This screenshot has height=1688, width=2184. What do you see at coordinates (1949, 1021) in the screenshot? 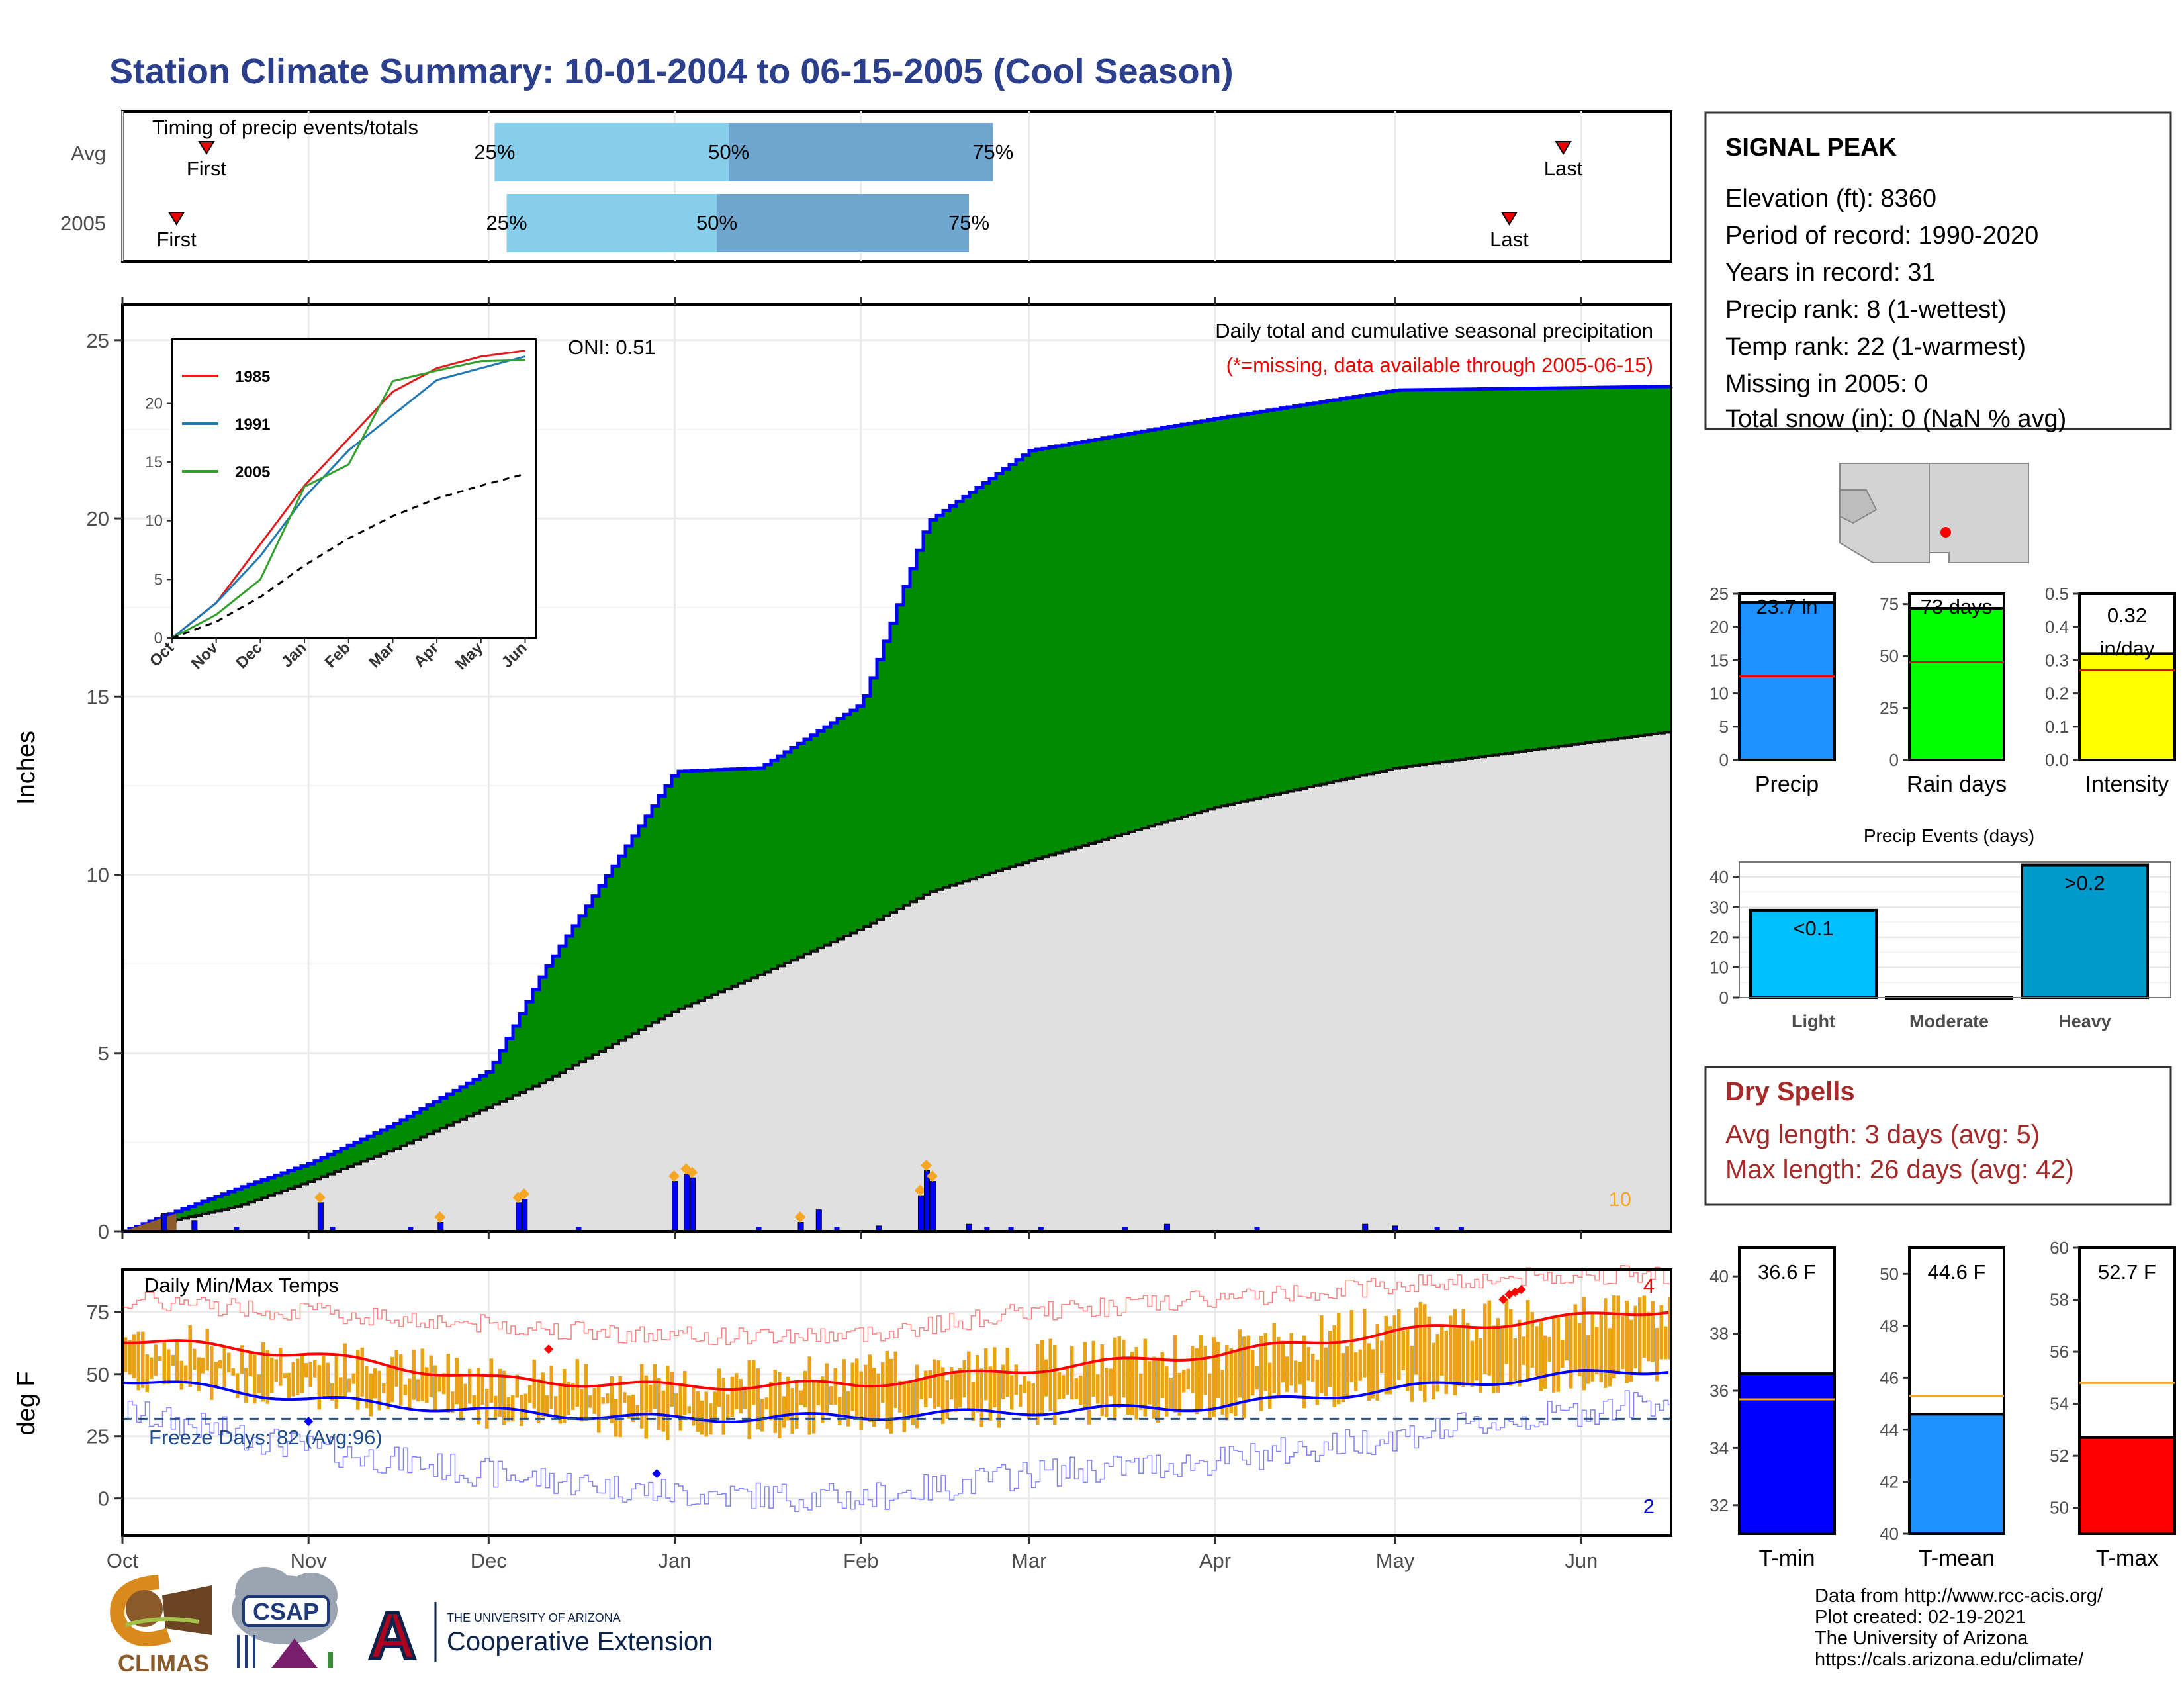
I see `events-xtick-label: Moderate` at bounding box center [1949, 1021].